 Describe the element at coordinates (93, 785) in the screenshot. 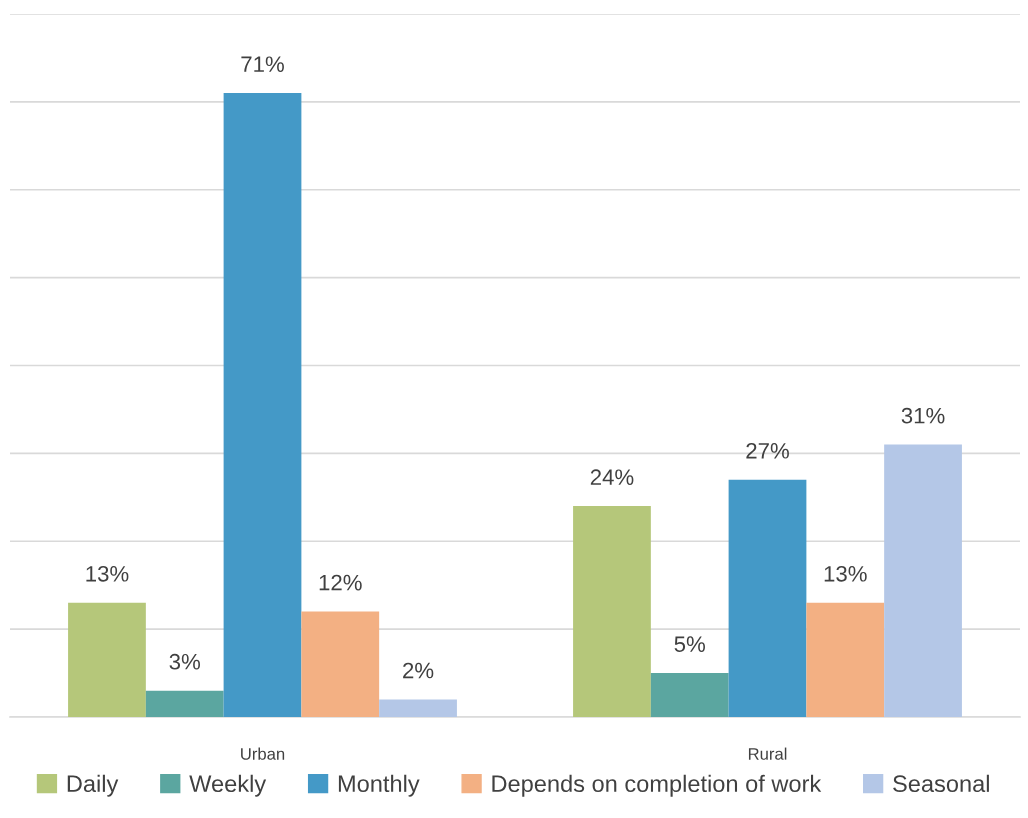

I see `legend-label: Daily` at that location.